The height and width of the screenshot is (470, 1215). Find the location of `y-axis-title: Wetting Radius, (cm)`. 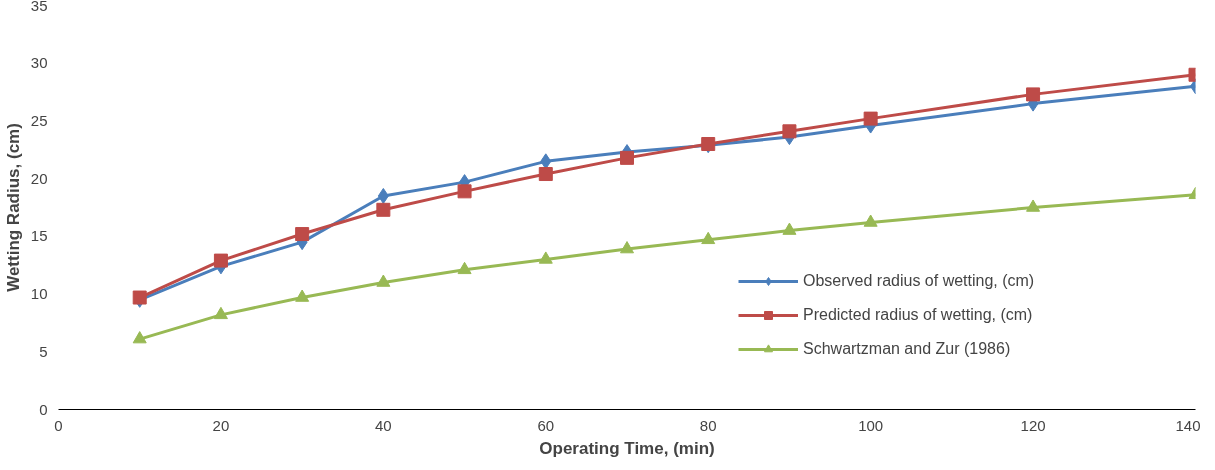

y-axis-title: Wetting Radius, (cm) is located at coordinates (13, 207).